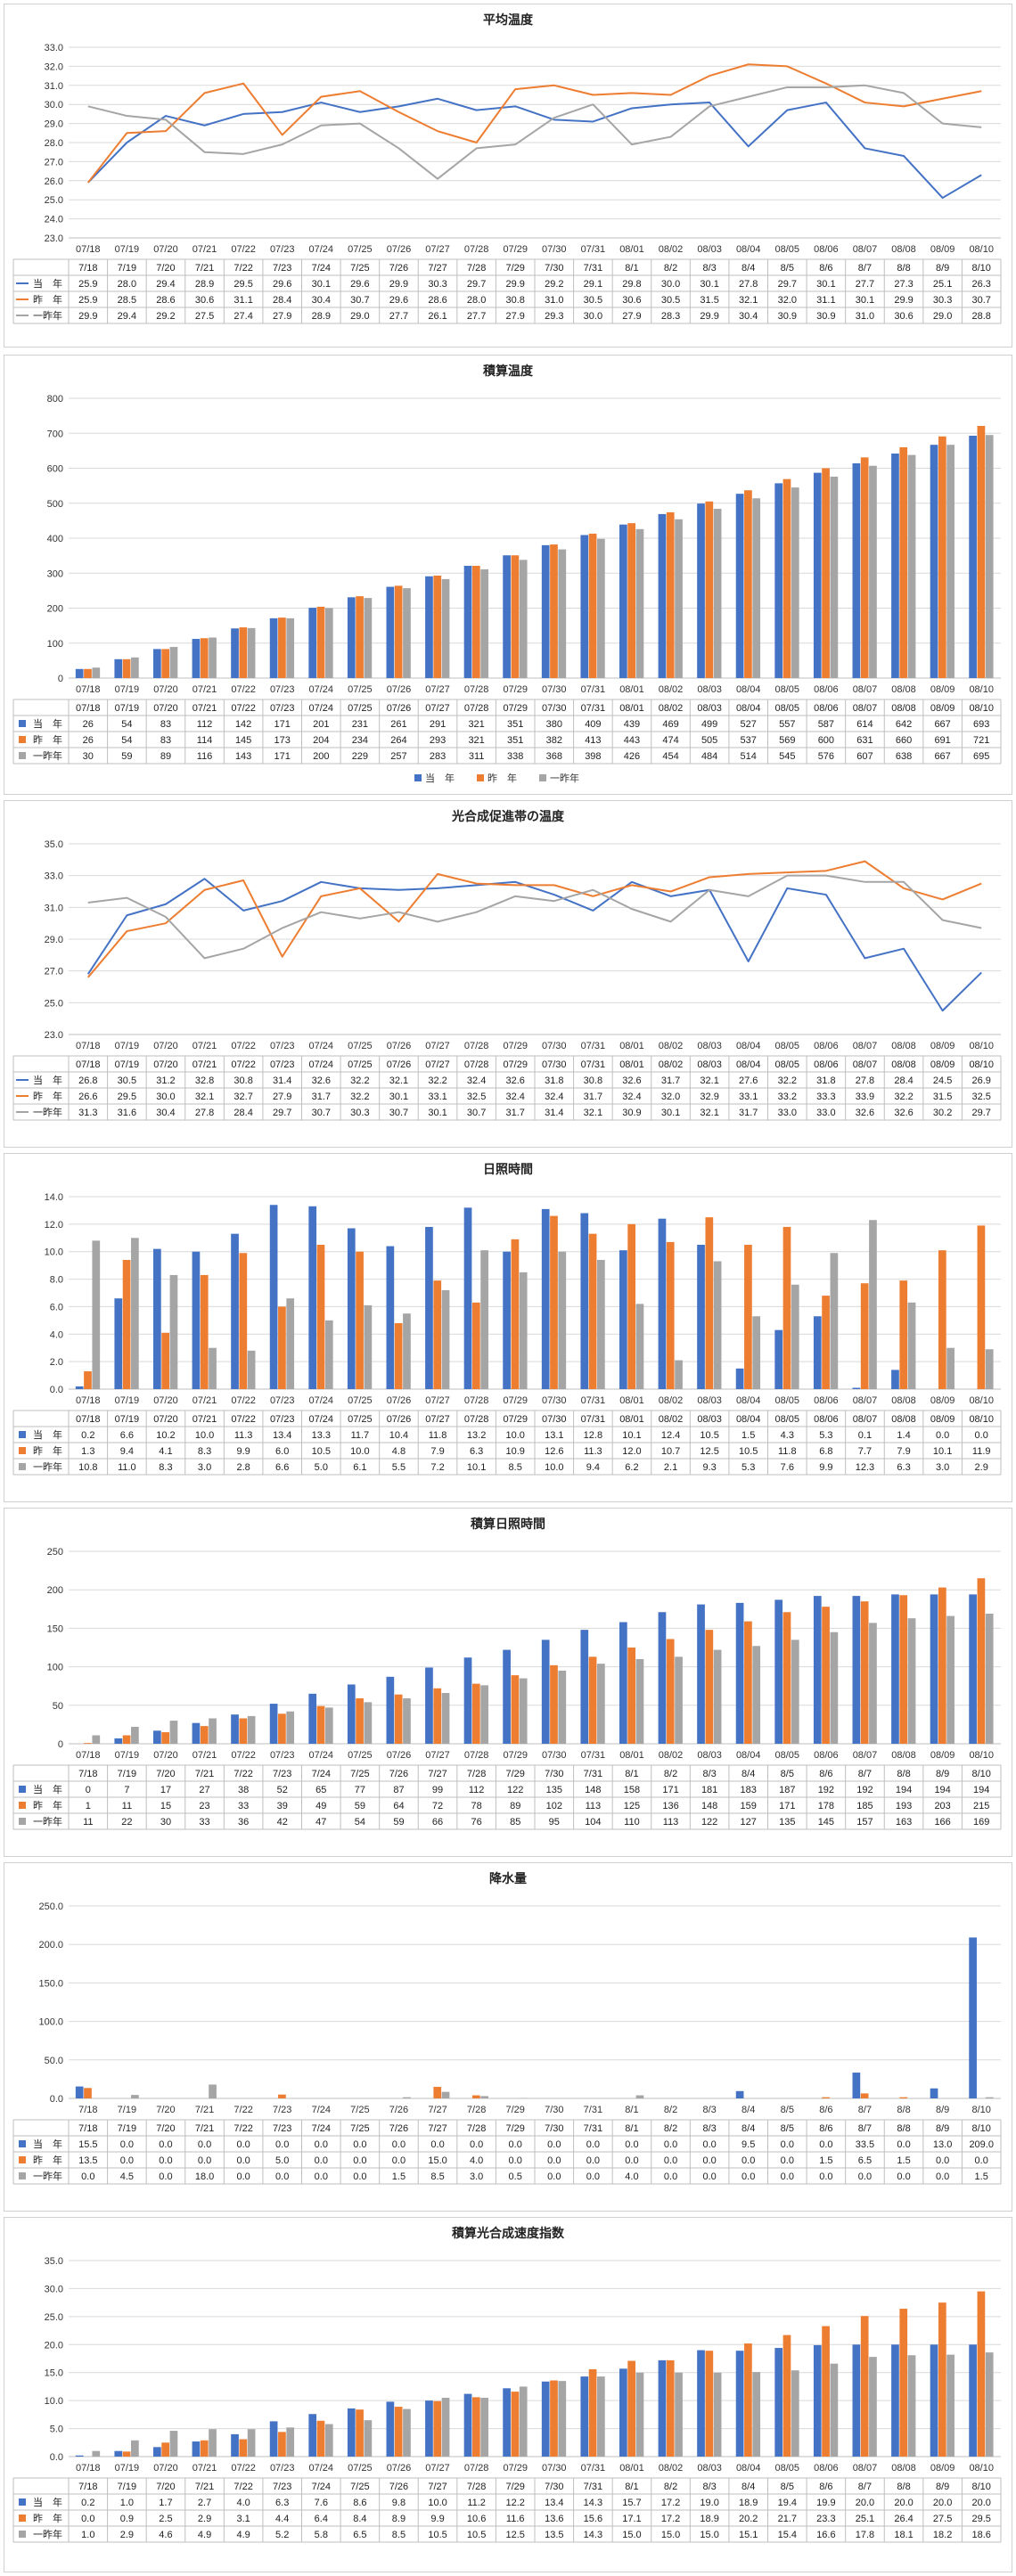 This screenshot has height=2576, width=1016. Describe the element at coordinates (787, 2128) in the screenshot. I see `chart-6-table-header-cell: 8/5` at that location.